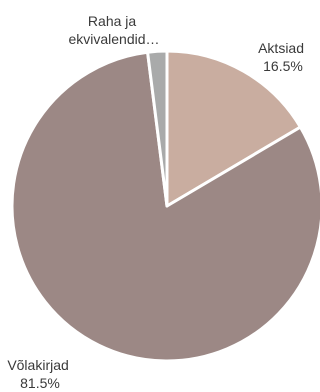  What do you see at coordinates (283, 57) in the screenshot?
I see `slice-label-aktsiad: Aktsiad 16.5%` at bounding box center [283, 57].